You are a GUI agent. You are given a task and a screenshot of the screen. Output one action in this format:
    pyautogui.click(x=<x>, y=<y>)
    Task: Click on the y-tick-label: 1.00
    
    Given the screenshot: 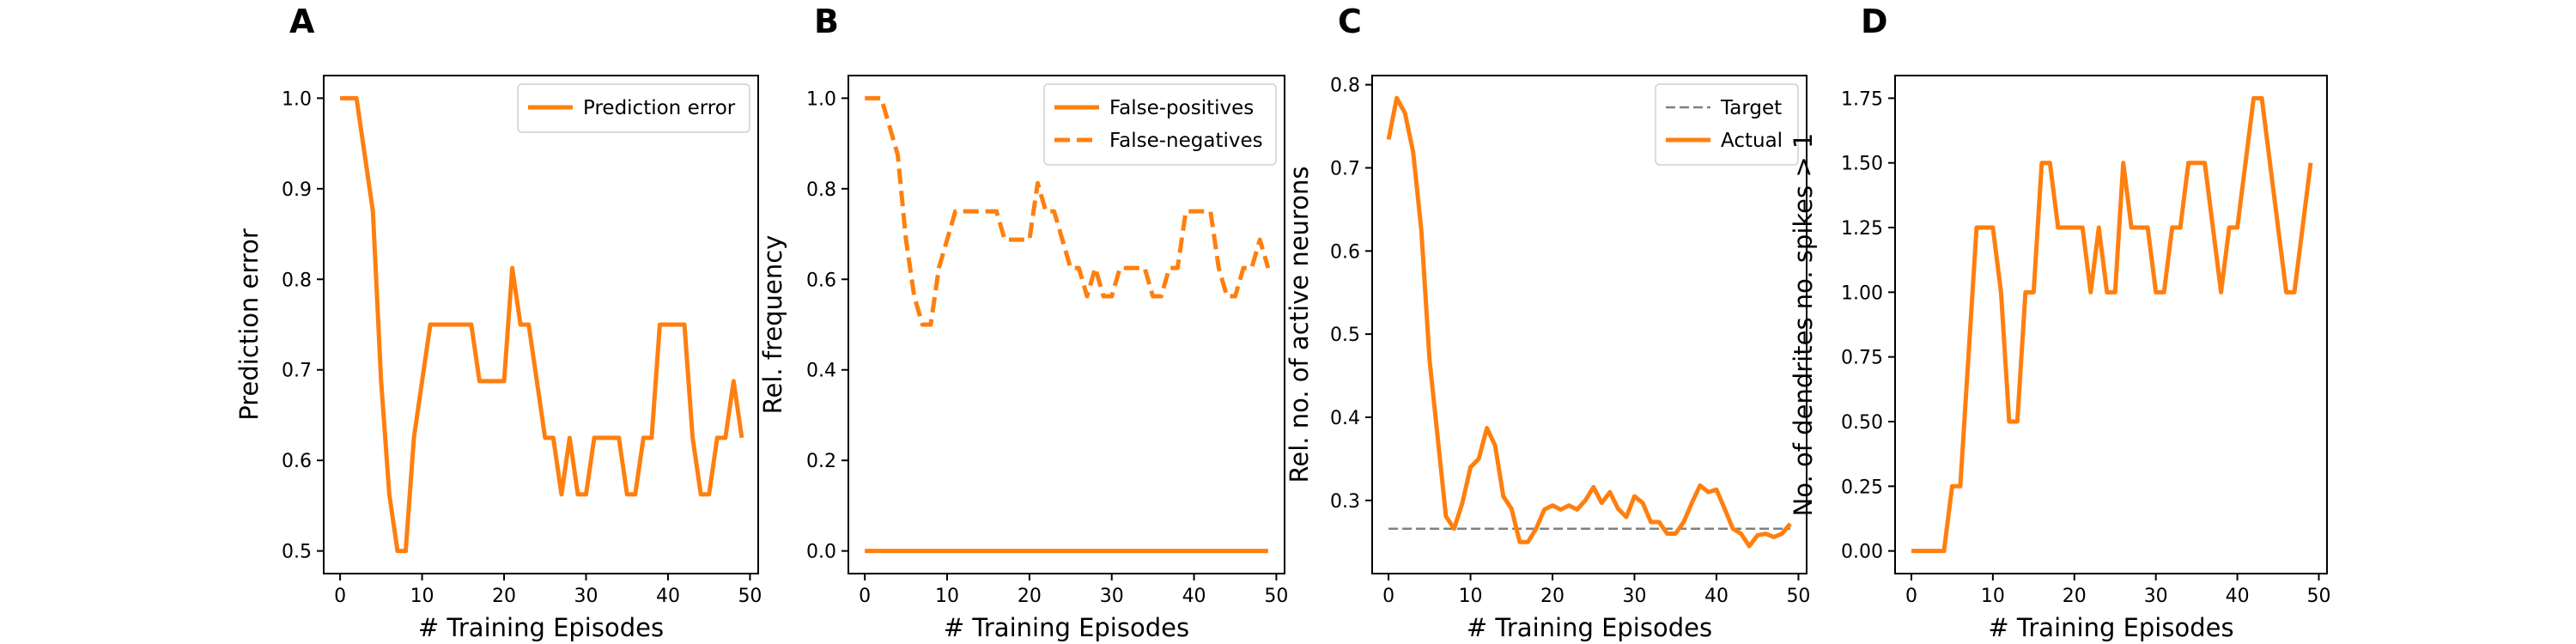 What is the action you would take?
    pyautogui.click(x=1862, y=293)
    